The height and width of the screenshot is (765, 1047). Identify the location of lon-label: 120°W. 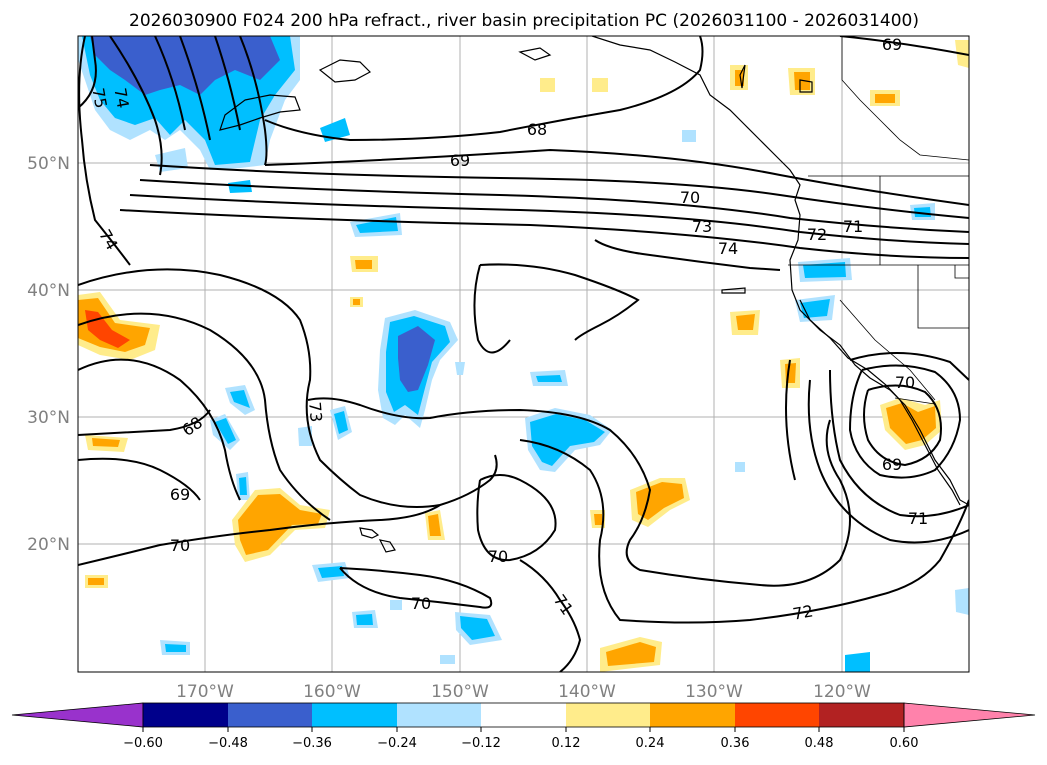
(842, 692).